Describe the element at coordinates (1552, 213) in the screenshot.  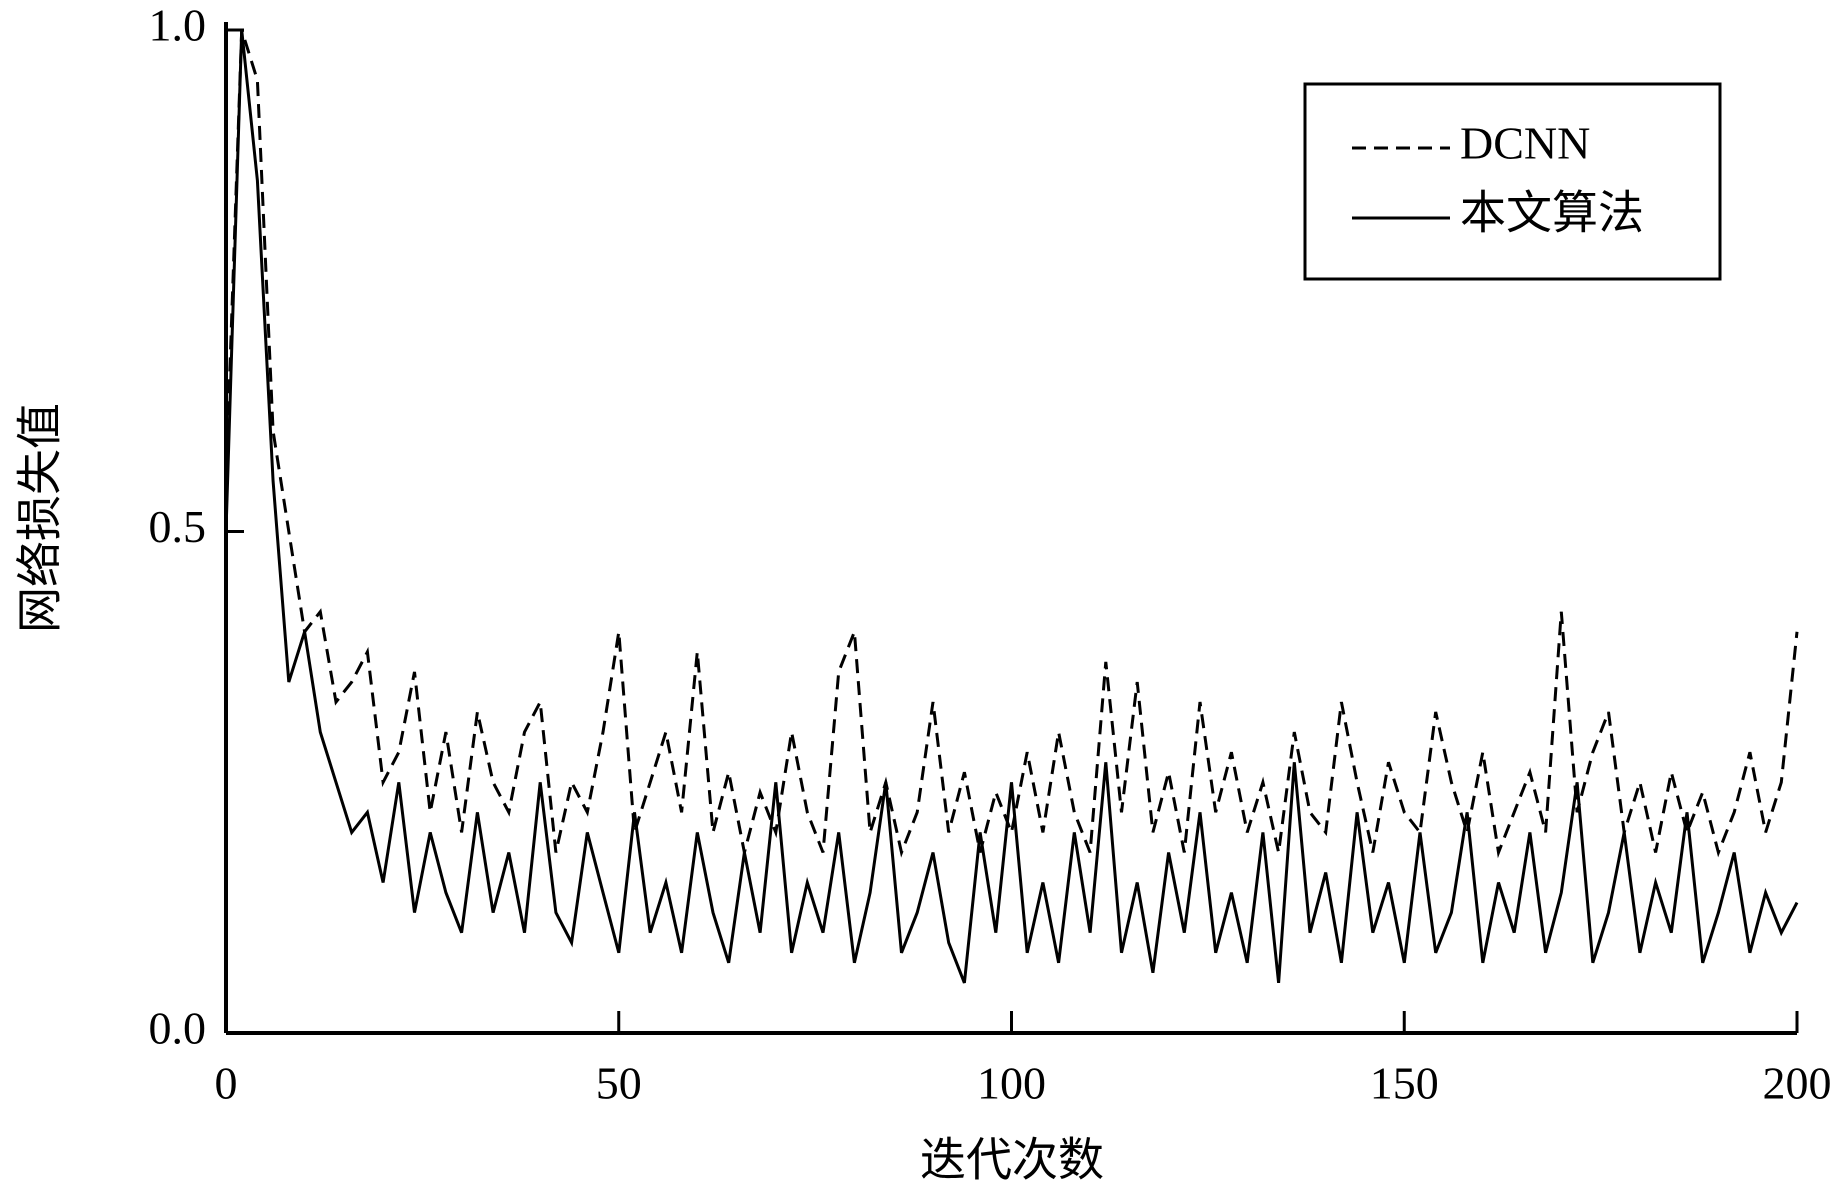
I see `legend-label: 本文算法` at that location.